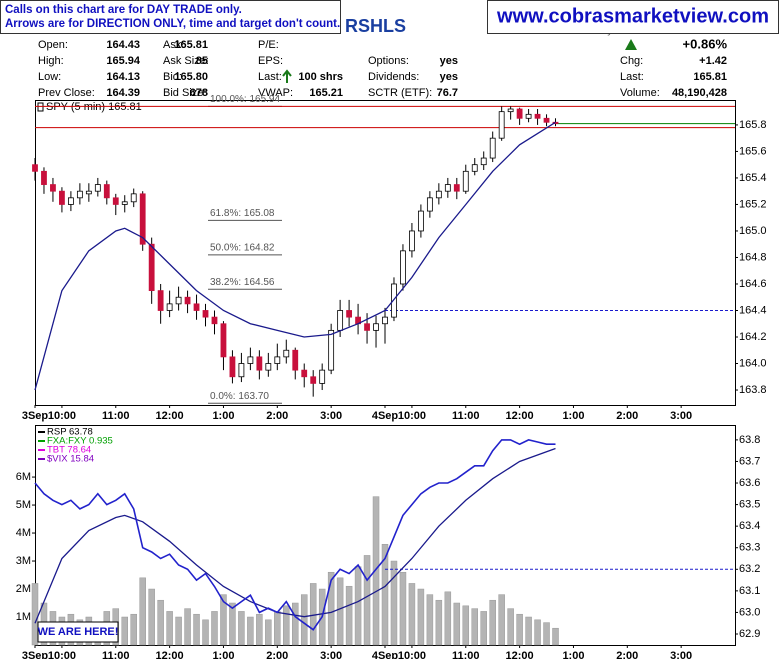 This screenshot has width=780, height=659. I want to click on y2-tick-label: 63.4, so click(749, 526).